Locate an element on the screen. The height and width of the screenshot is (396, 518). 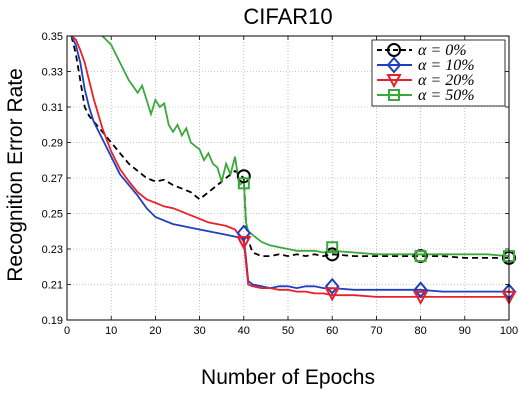
y-tick-label: 0.33 is located at coordinates (52, 73).